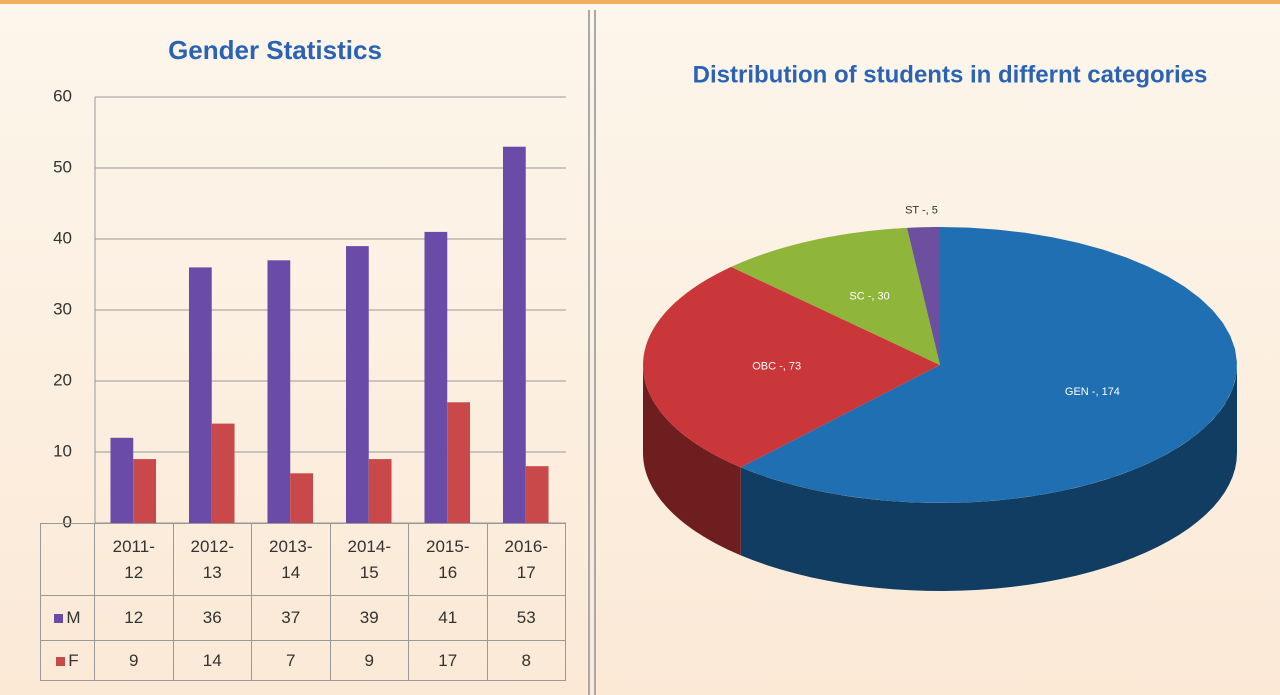  Describe the element at coordinates (62, 450) in the screenshot. I see `y-tick-label: 10` at that location.